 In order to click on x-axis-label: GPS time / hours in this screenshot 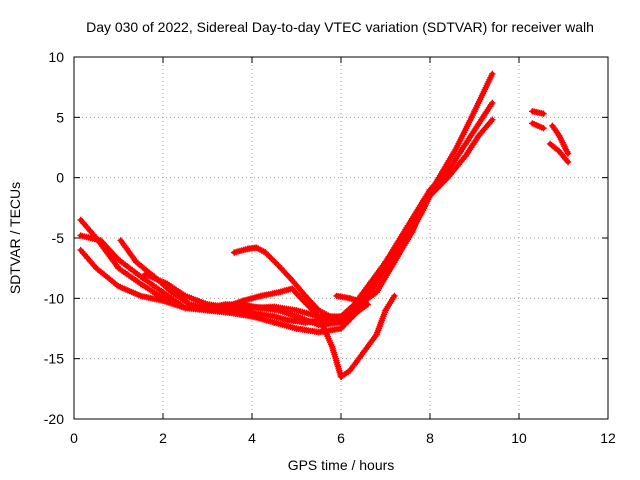, I will do `click(341, 465)`.